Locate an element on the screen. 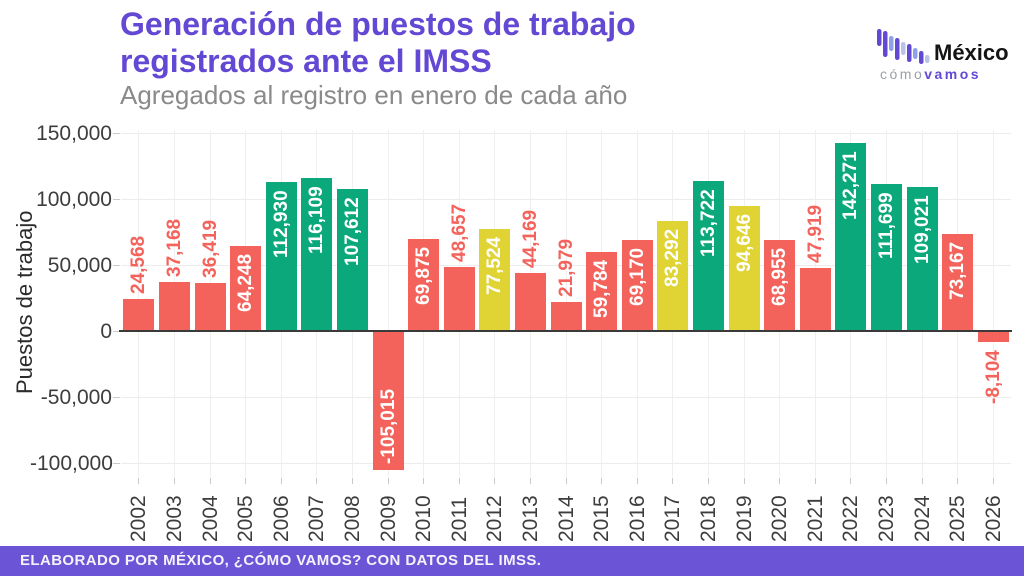 The image size is (1024, 576). logo-mexico-como-vamos: México cómovamos is located at coordinates (945, 51).